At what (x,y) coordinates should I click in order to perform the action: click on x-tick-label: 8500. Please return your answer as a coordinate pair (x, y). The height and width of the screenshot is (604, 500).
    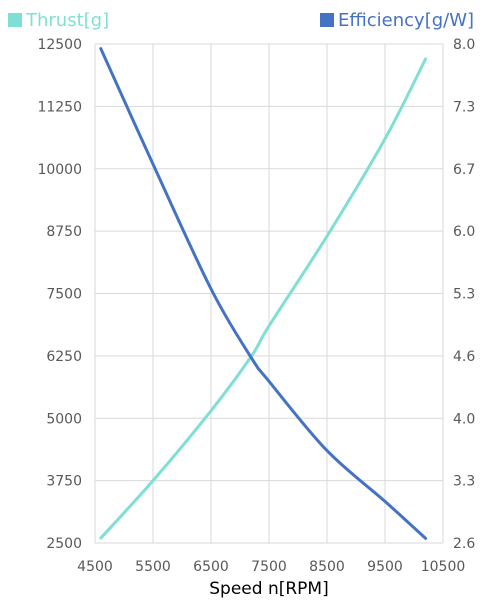
    Looking at the image, I should click on (327, 567).